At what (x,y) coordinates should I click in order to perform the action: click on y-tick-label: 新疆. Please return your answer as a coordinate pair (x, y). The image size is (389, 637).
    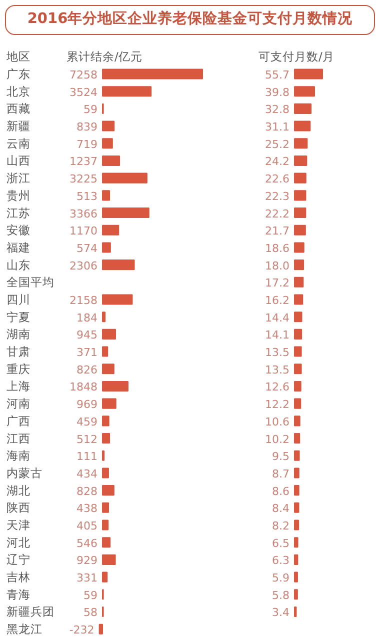
    Looking at the image, I should click on (18, 126).